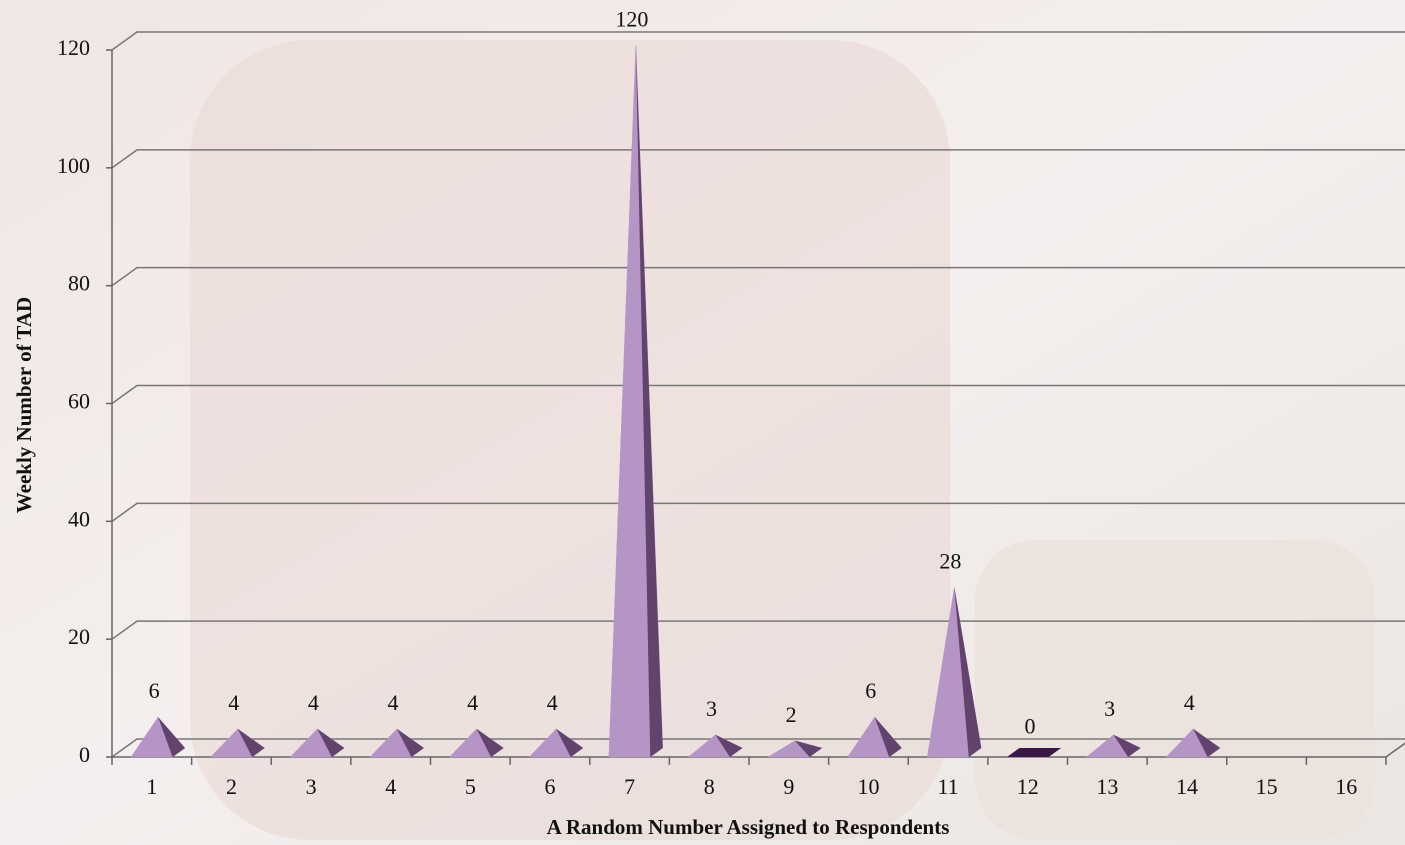  Describe the element at coordinates (788, 786) in the screenshot. I see `x-tick-label: 9` at that location.